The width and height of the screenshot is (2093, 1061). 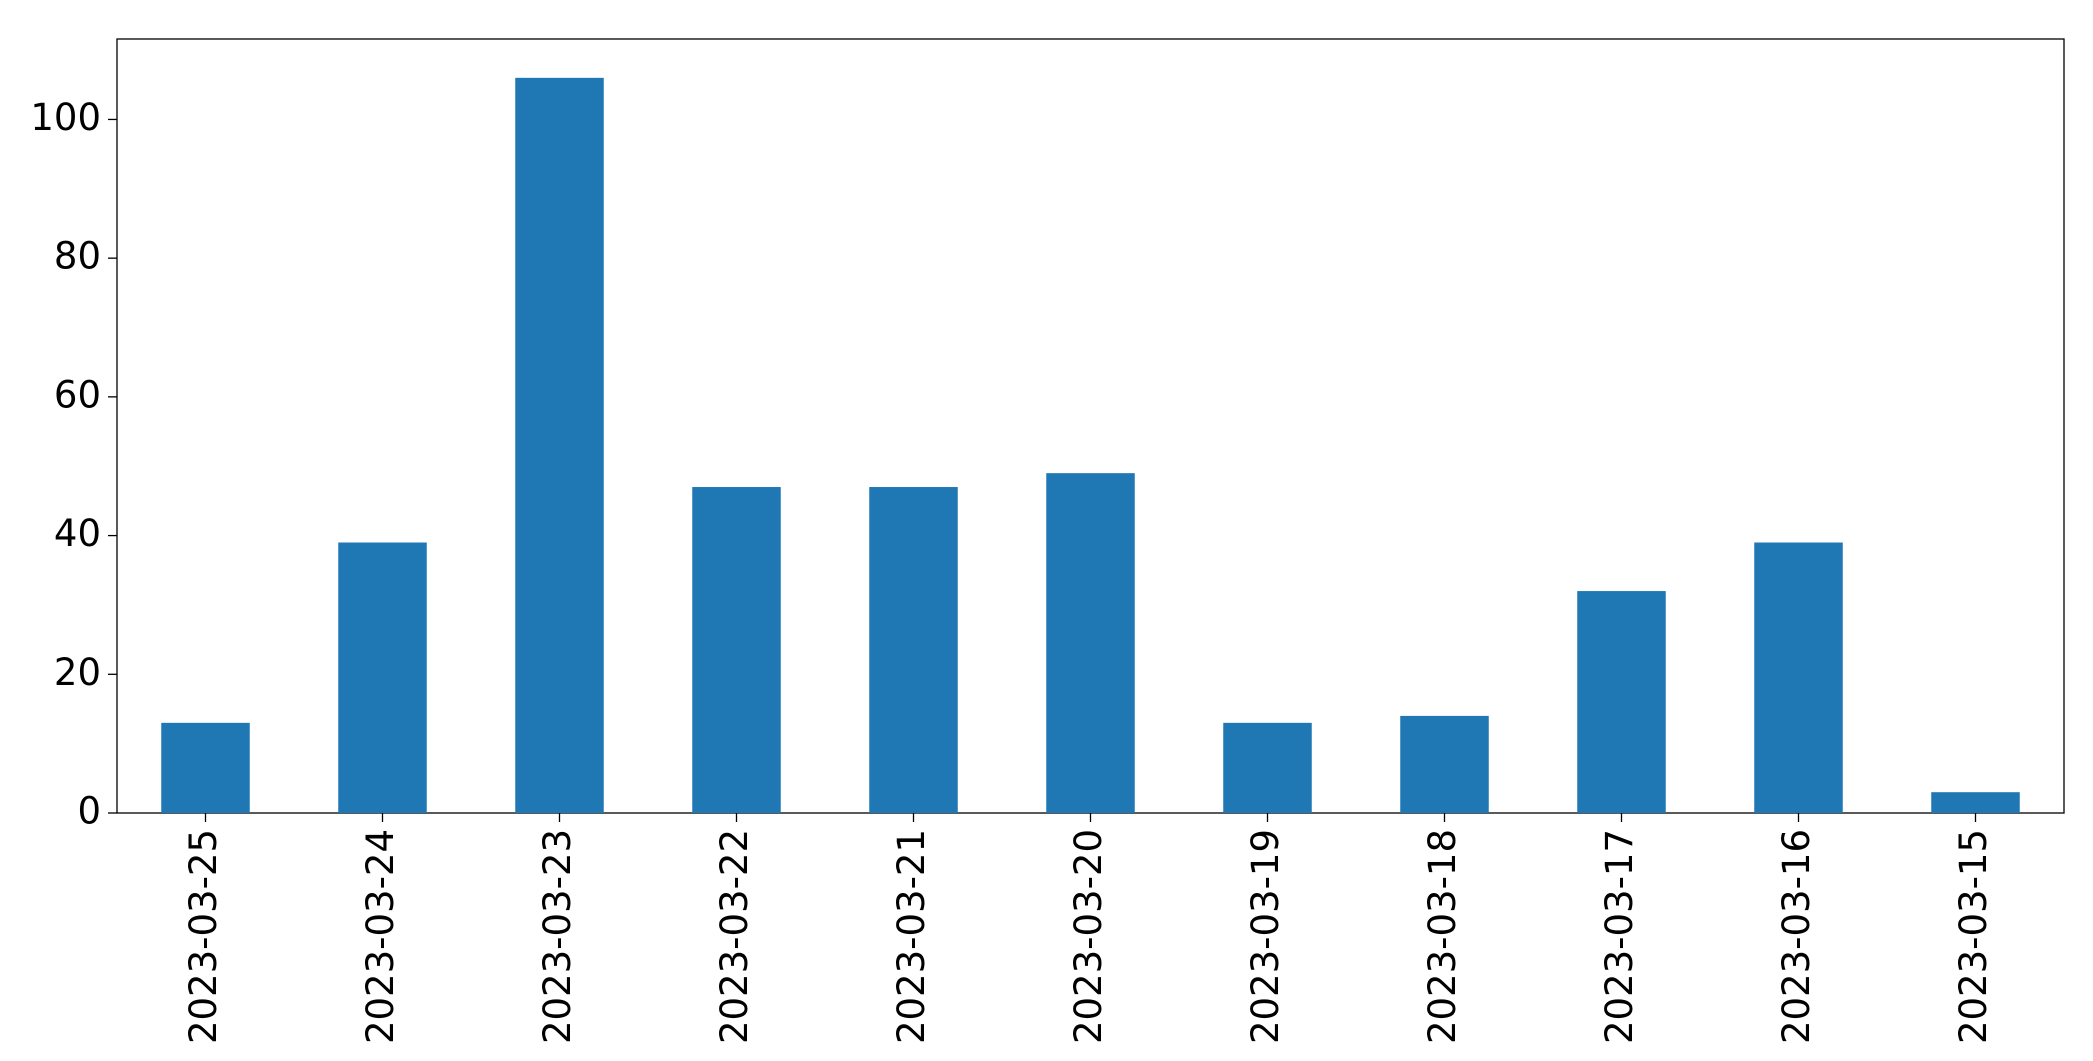 What do you see at coordinates (1088, 936) in the screenshot?
I see `x-tick-label: 2023-03-20` at bounding box center [1088, 936].